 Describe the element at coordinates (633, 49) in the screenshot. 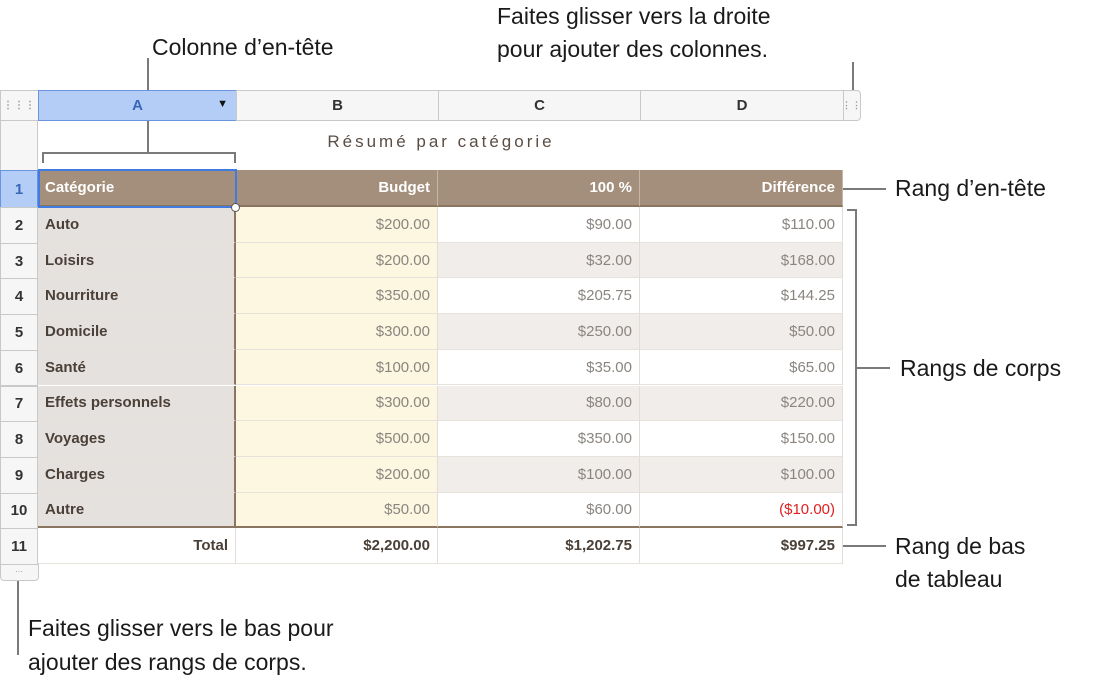

I see `annotation-add-columns-2: pour ajouter des colonnes.` at that location.